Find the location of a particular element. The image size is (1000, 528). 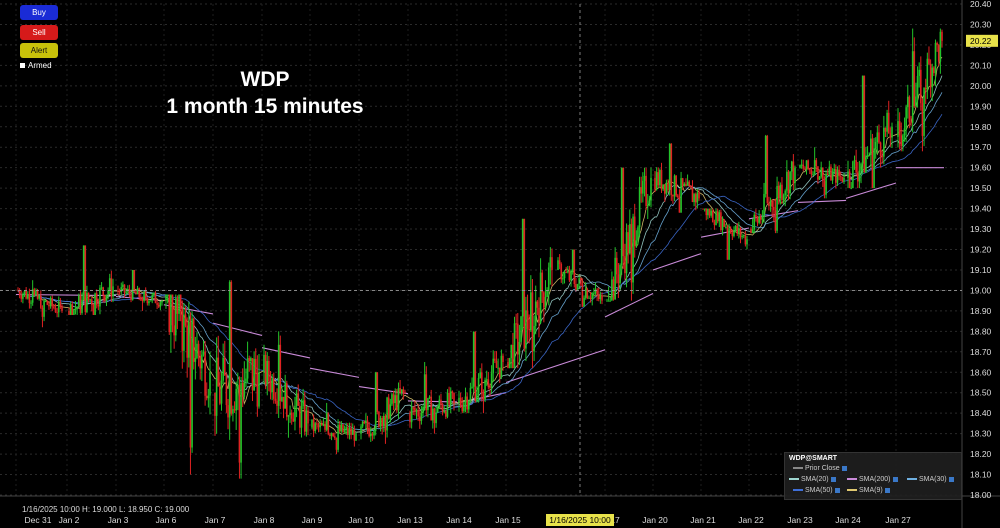

y-tick-label: 18.80 is located at coordinates (981, 331).